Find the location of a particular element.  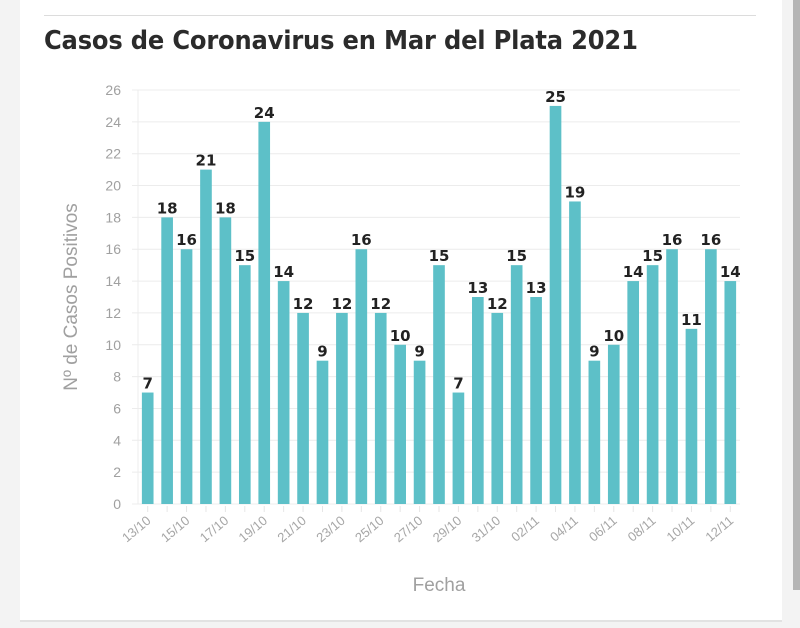

x-tick-label: 02/11 is located at coordinates (525, 529).